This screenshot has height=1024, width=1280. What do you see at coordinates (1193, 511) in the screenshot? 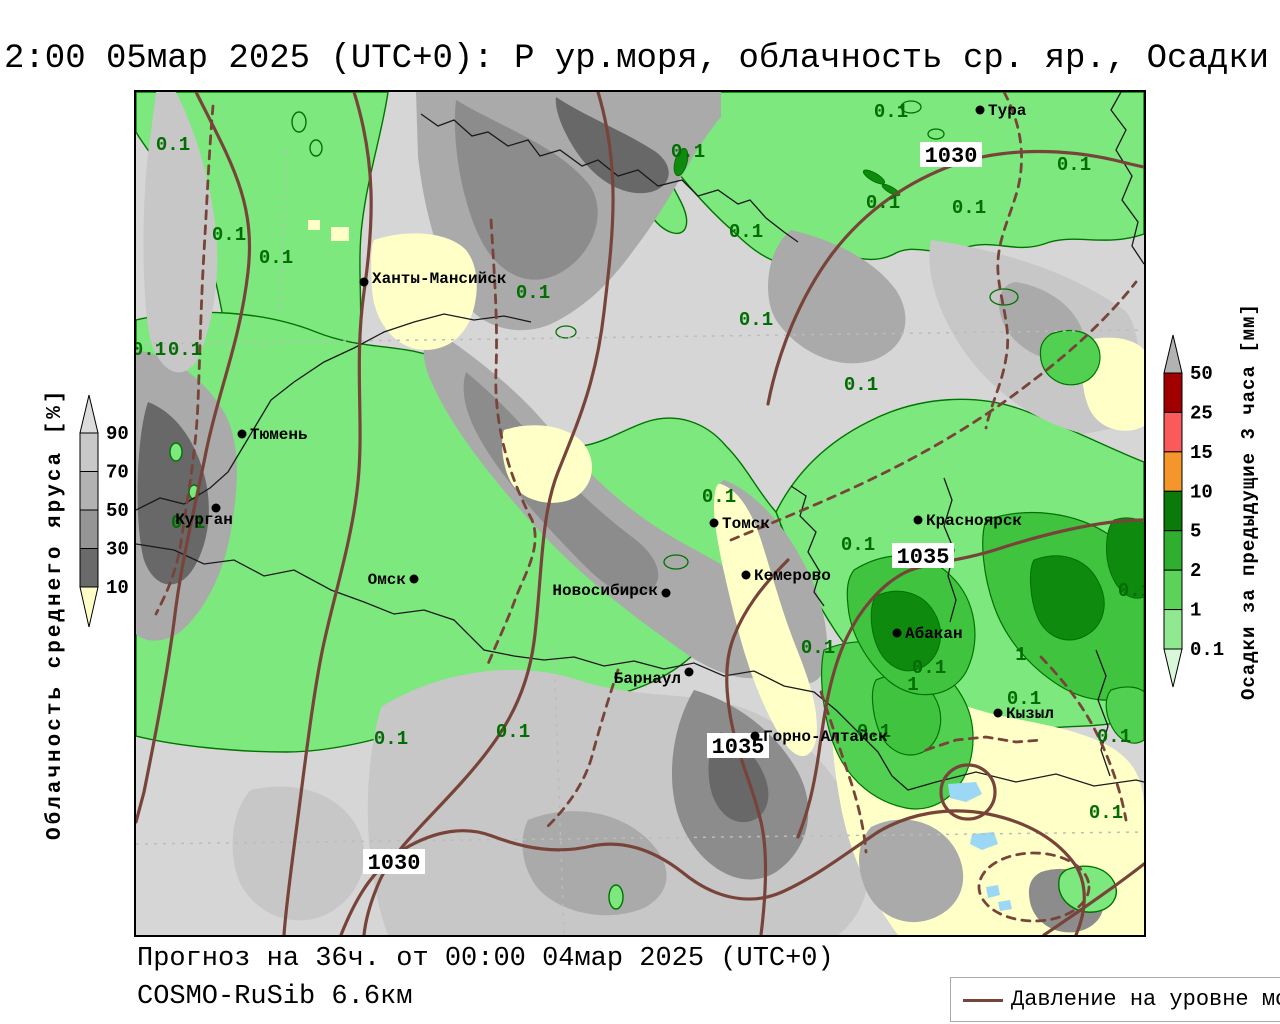
I see `colorbar-precip: 50 25 15 10 5 2 1 0.1` at bounding box center [1193, 511].